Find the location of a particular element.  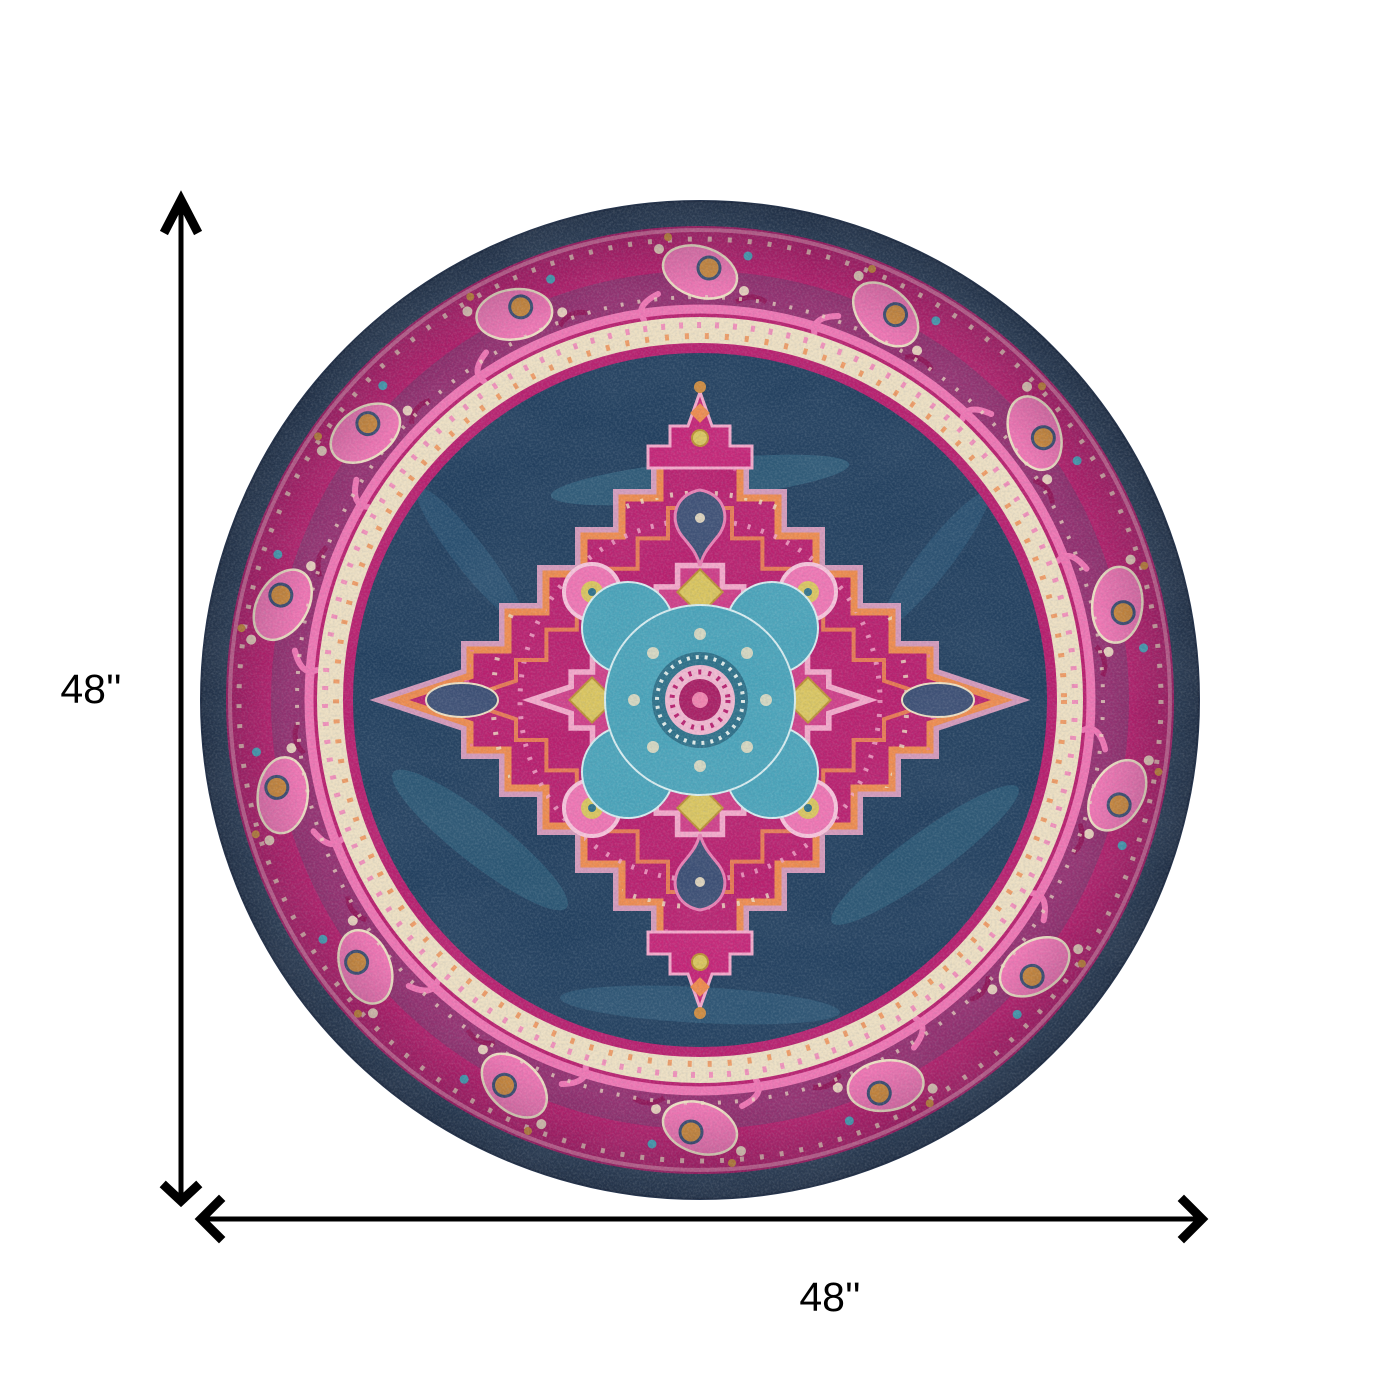

width-arrow-left-head is located at coordinates (210, 1219).